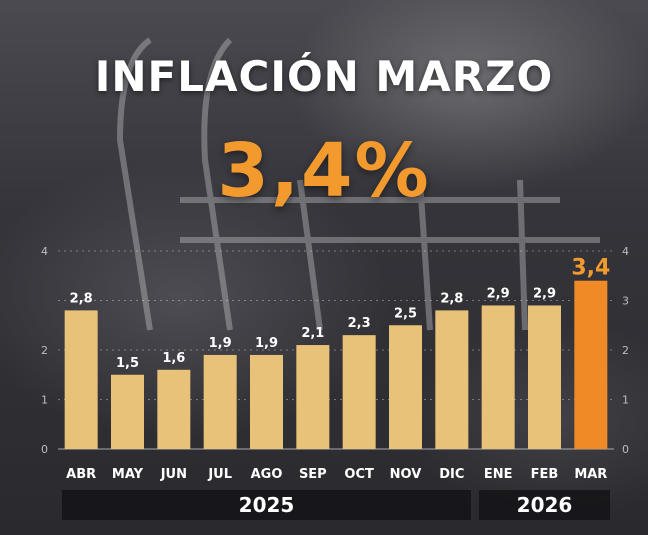  Describe the element at coordinates (312, 333) in the screenshot. I see `bar-value-label: 2,1` at that location.